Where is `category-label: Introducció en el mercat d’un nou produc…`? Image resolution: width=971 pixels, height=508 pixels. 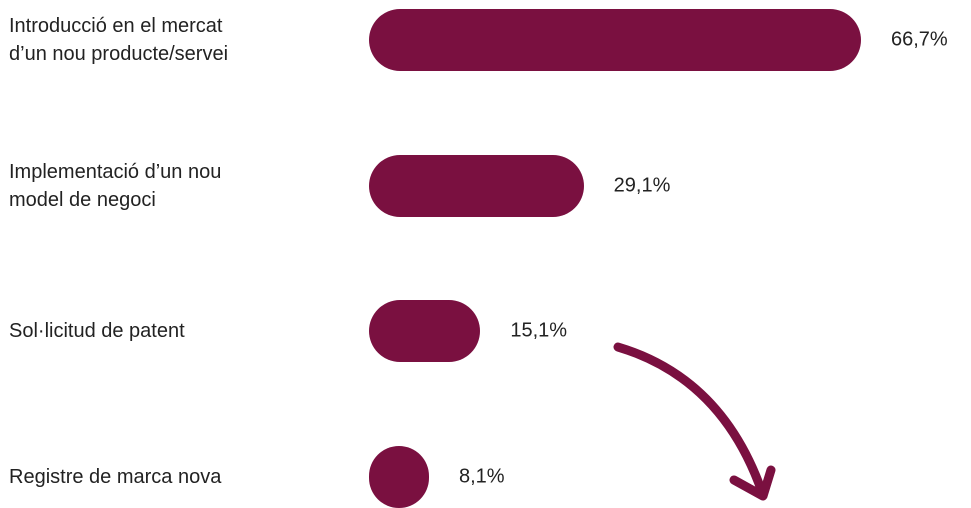 category-label: Introducció en el mercat d’un nou produc… is located at coordinates (119, 40).